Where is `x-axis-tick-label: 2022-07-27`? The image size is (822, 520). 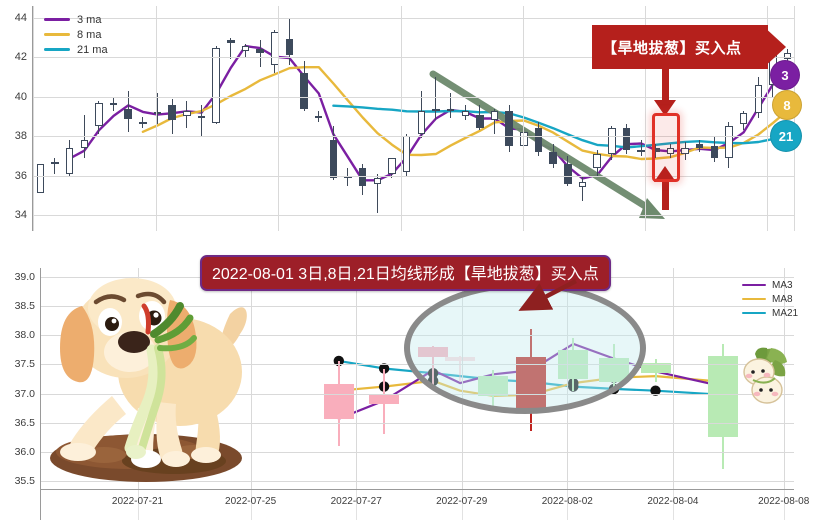 x-axis-tick-label: 2022-07-27 is located at coordinates (356, 501).